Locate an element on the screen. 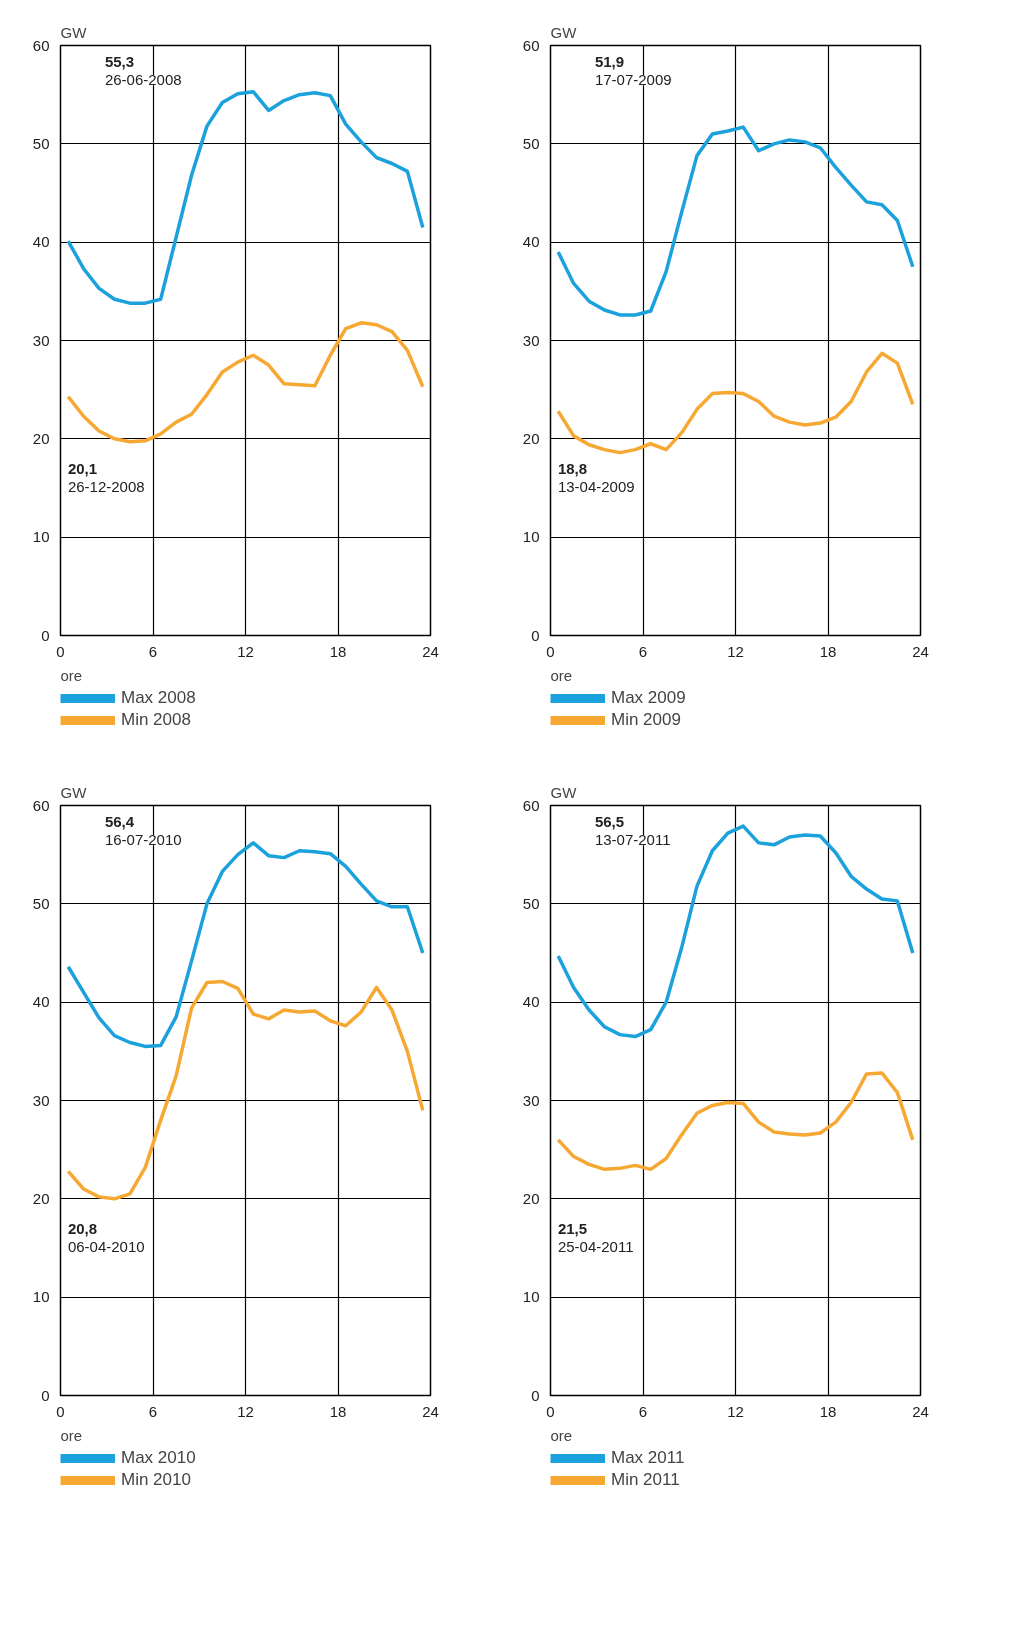  annotation: 51,9 17-07-2009 is located at coordinates (633, 71).